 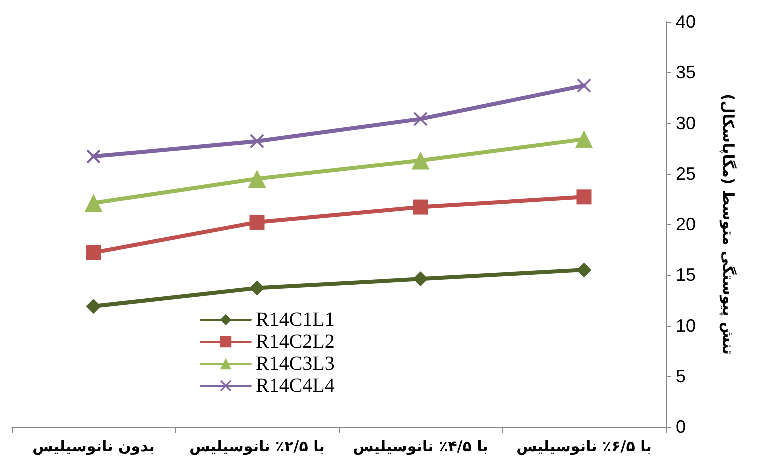 I want to click on y-tick-label: 10, so click(x=686, y=326).